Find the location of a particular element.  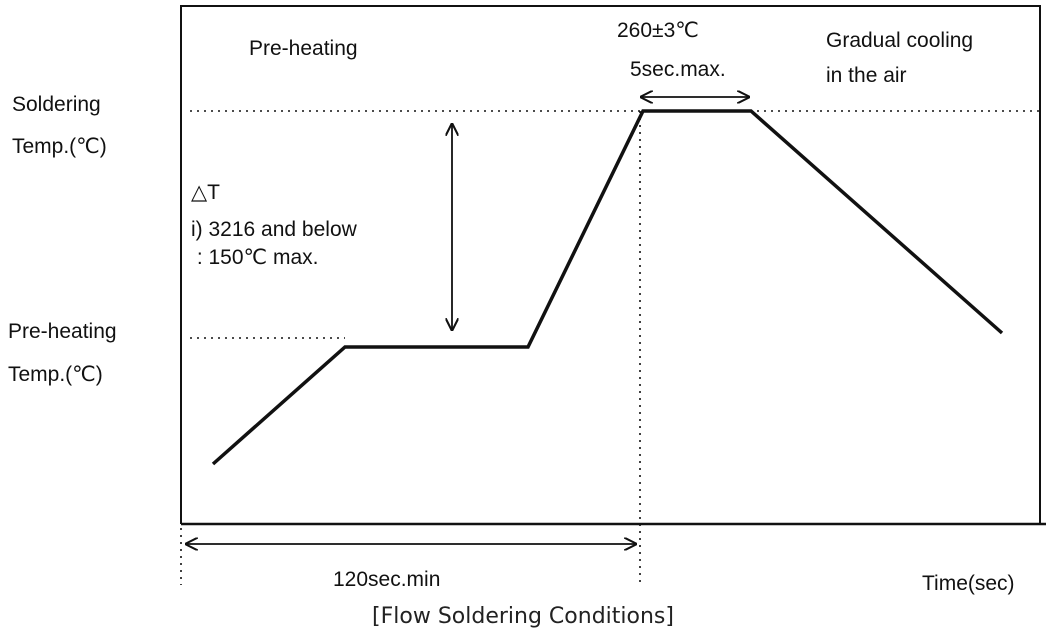

delta-t-note-line1: i) 3216 and below is located at coordinates (274, 229).